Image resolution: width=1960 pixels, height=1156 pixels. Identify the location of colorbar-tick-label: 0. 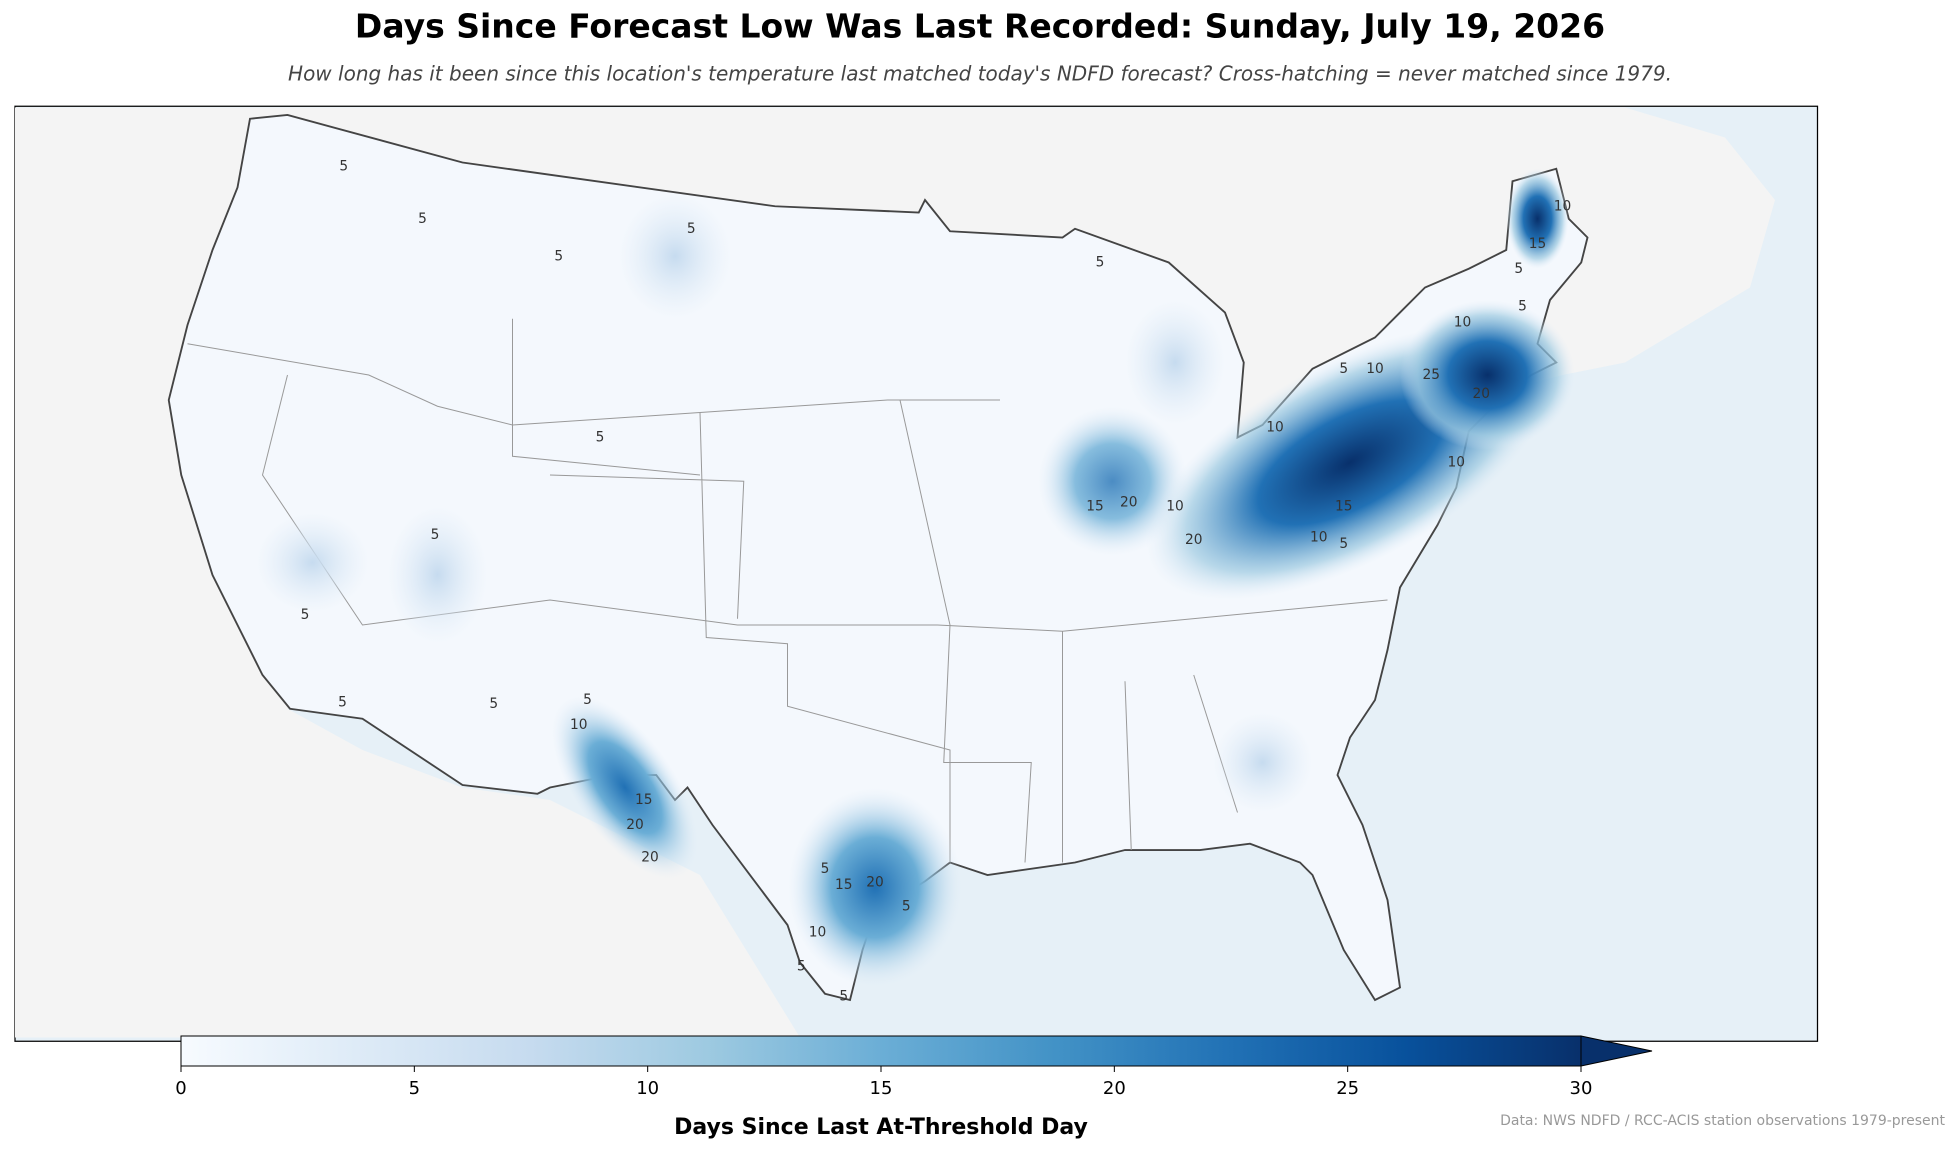
(180, 1088).